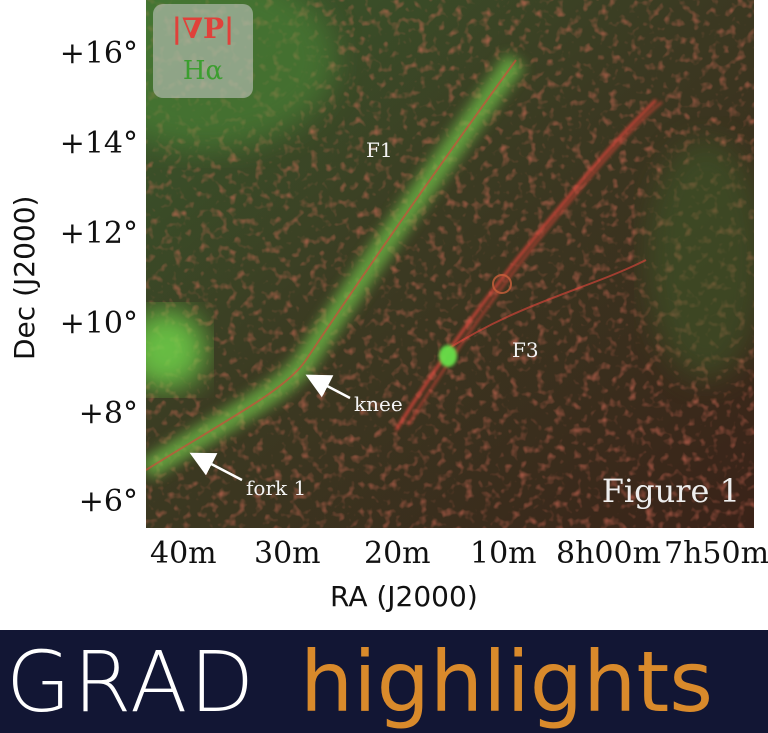 The height and width of the screenshot is (733, 768). I want to click on x-tick: 8h00m, so click(609, 553).